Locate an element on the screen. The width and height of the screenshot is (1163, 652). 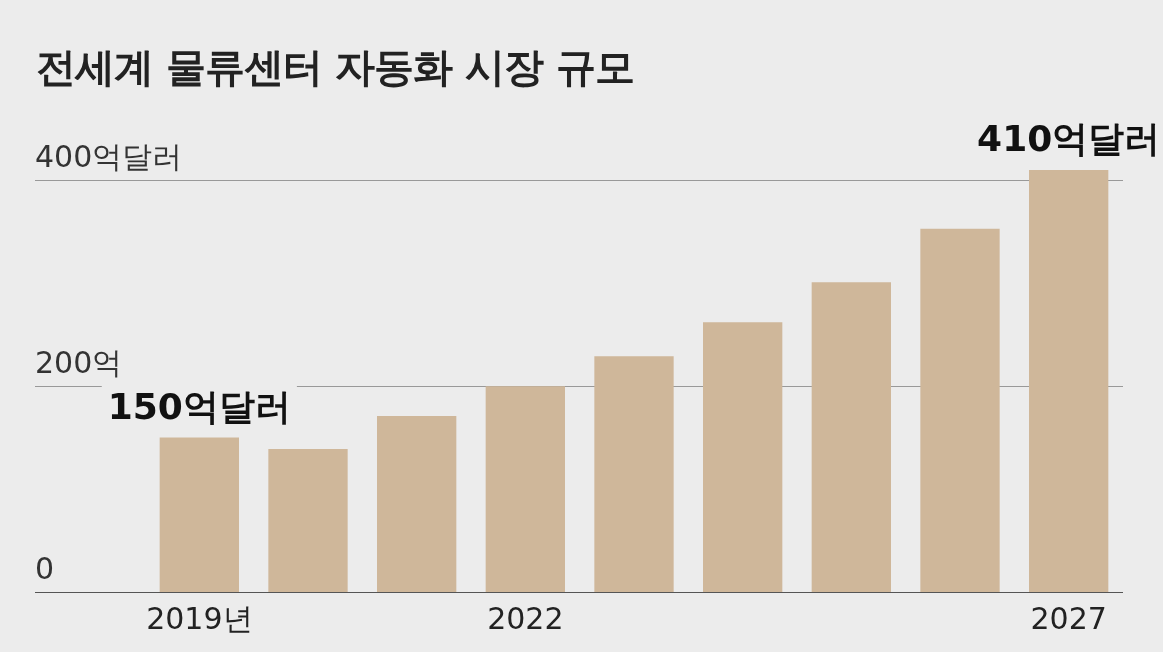
data-label: 410억달러 is located at coordinates (1069, 139).